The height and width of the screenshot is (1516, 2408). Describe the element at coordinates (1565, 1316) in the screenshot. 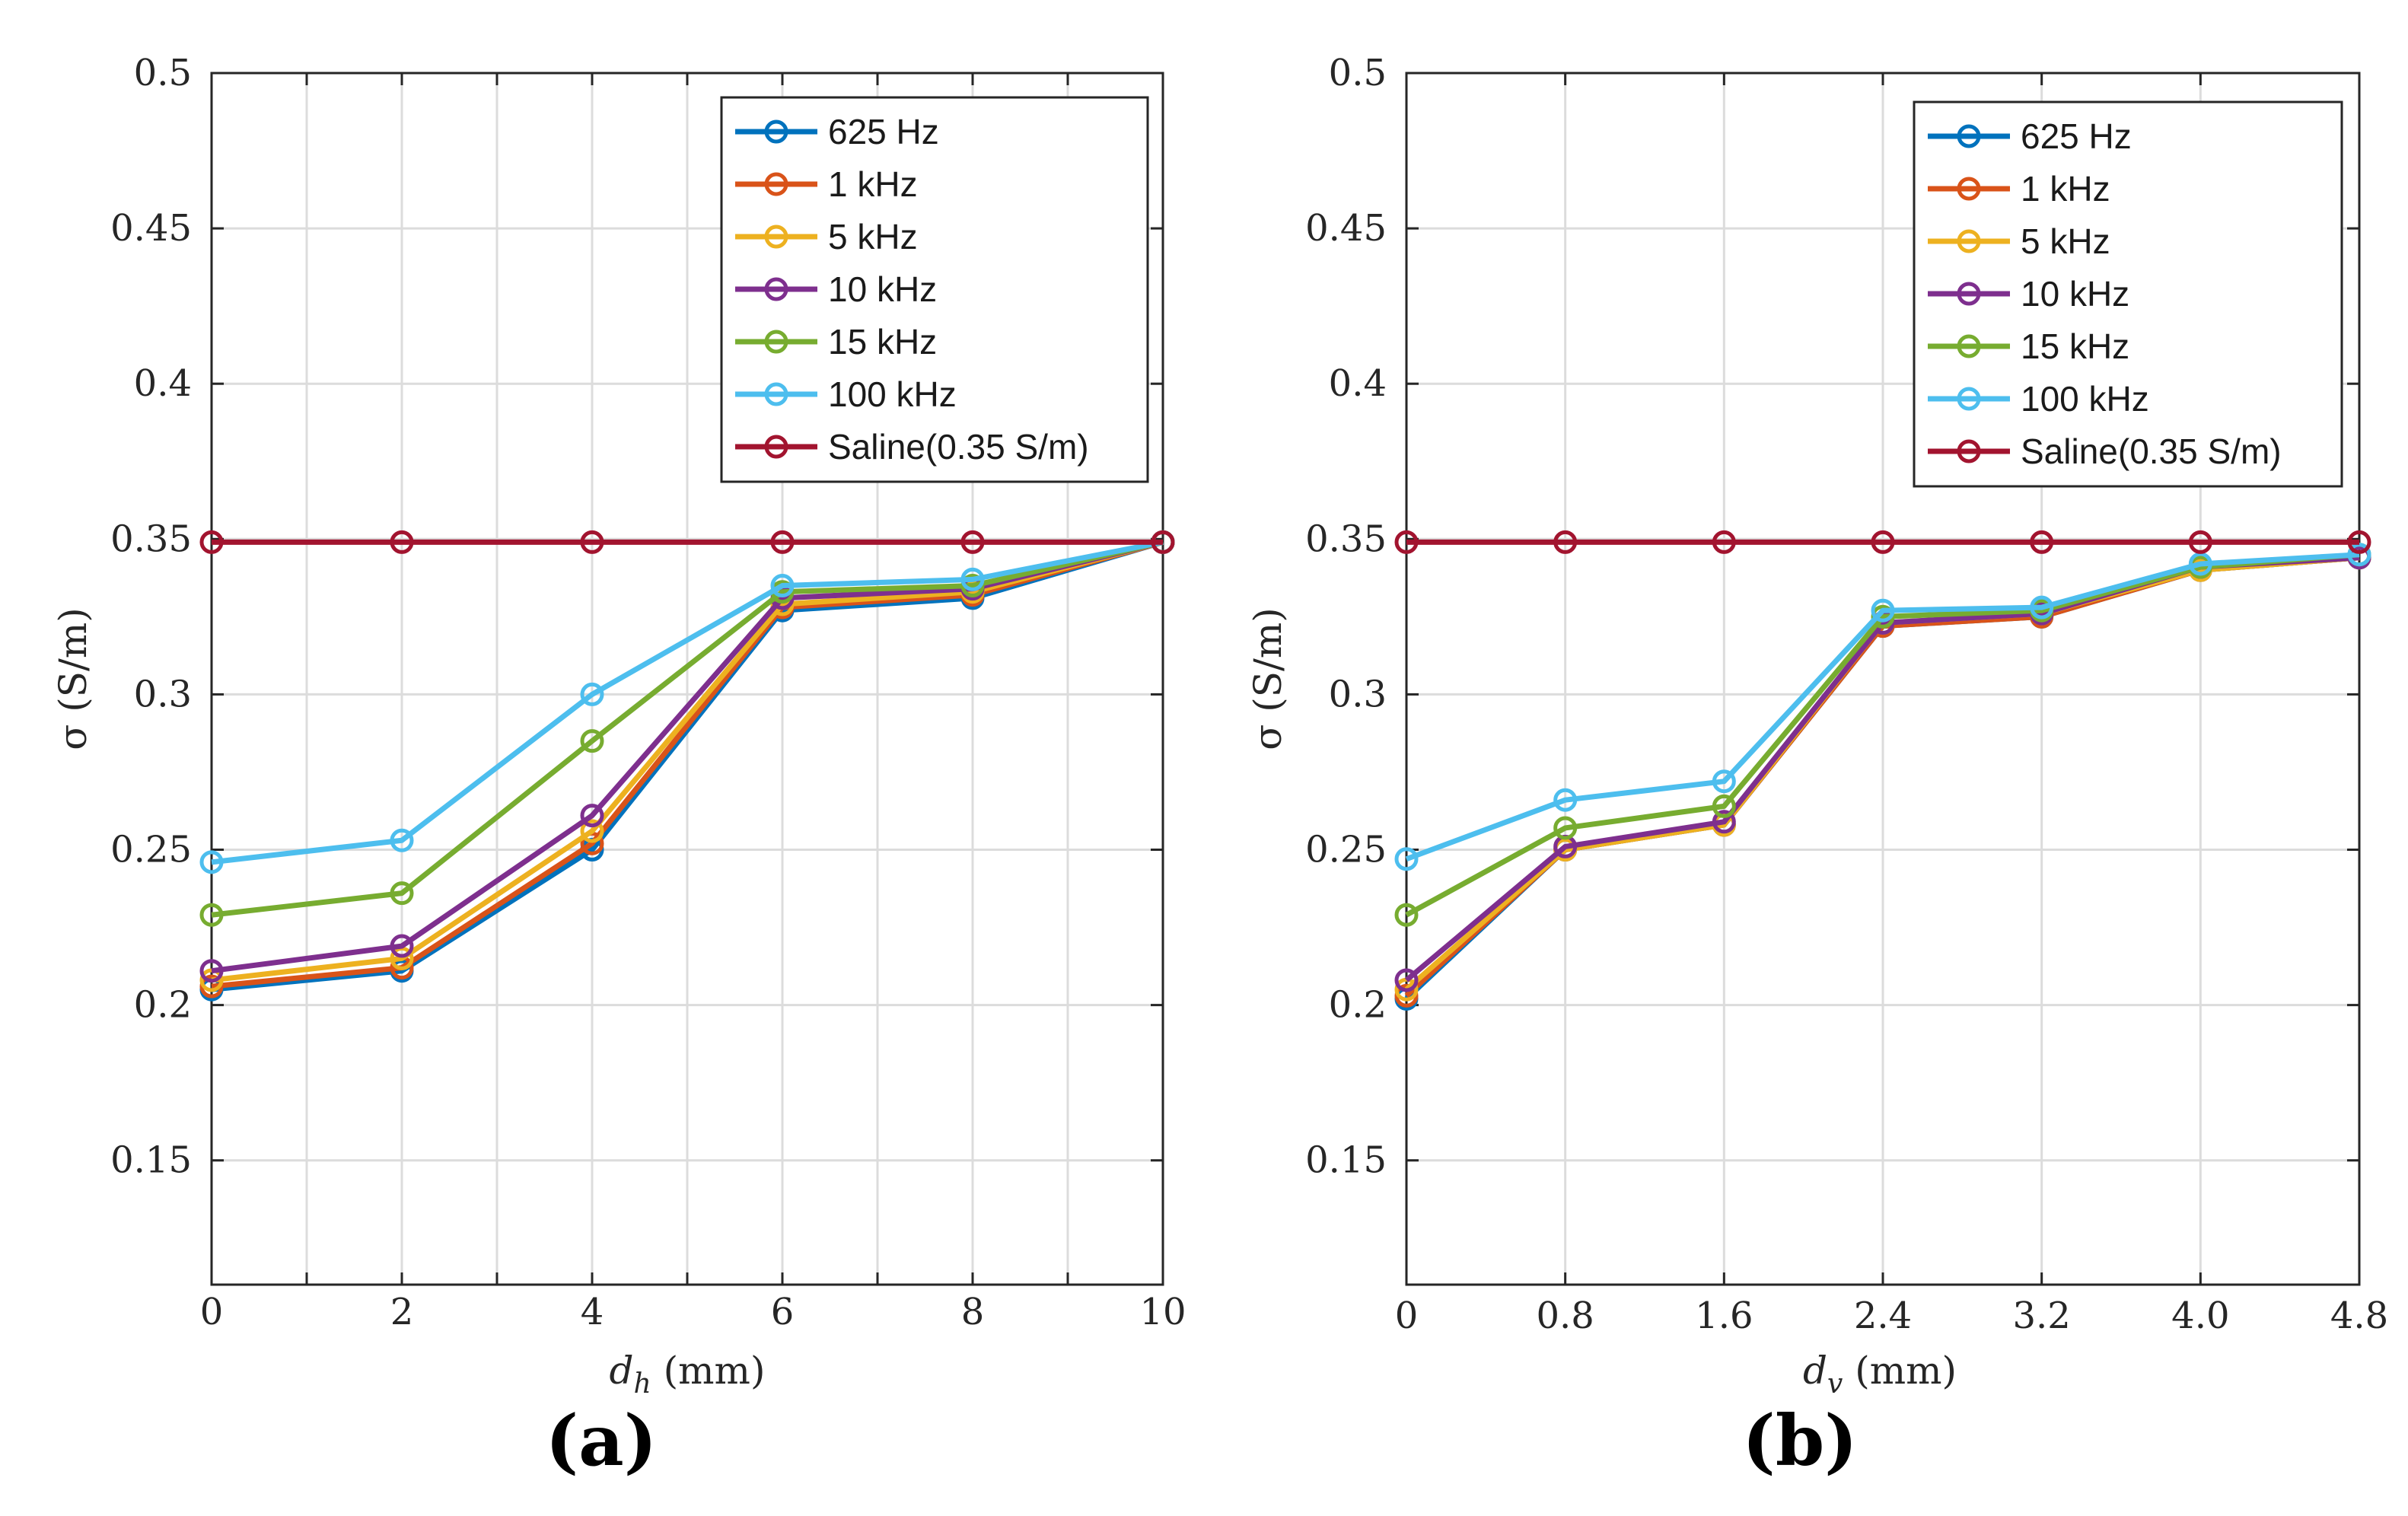

I see `x-tick-label: 0.8` at that location.